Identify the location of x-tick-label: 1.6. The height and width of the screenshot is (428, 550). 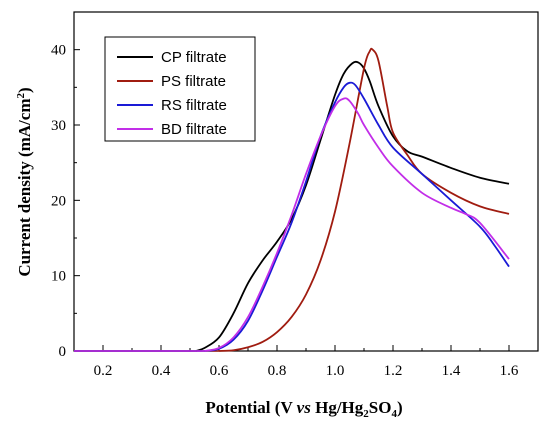
(509, 371).